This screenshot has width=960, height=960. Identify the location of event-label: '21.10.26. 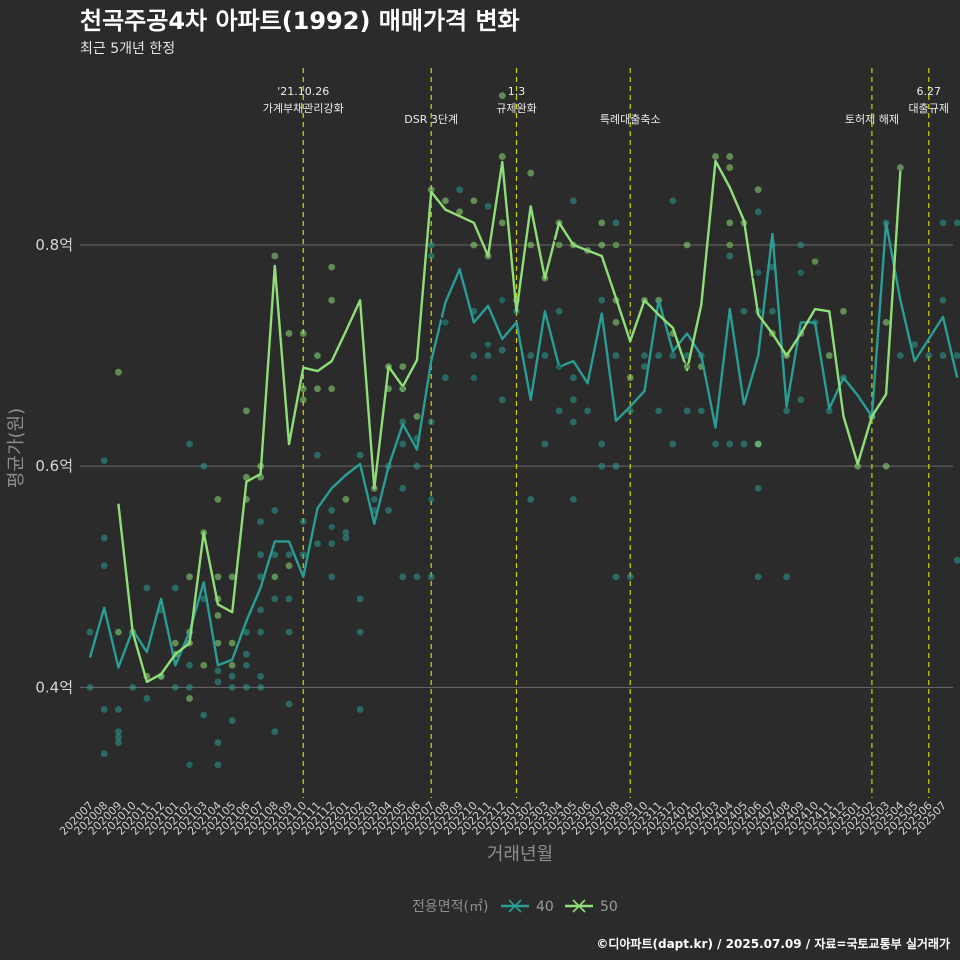
(303, 91).